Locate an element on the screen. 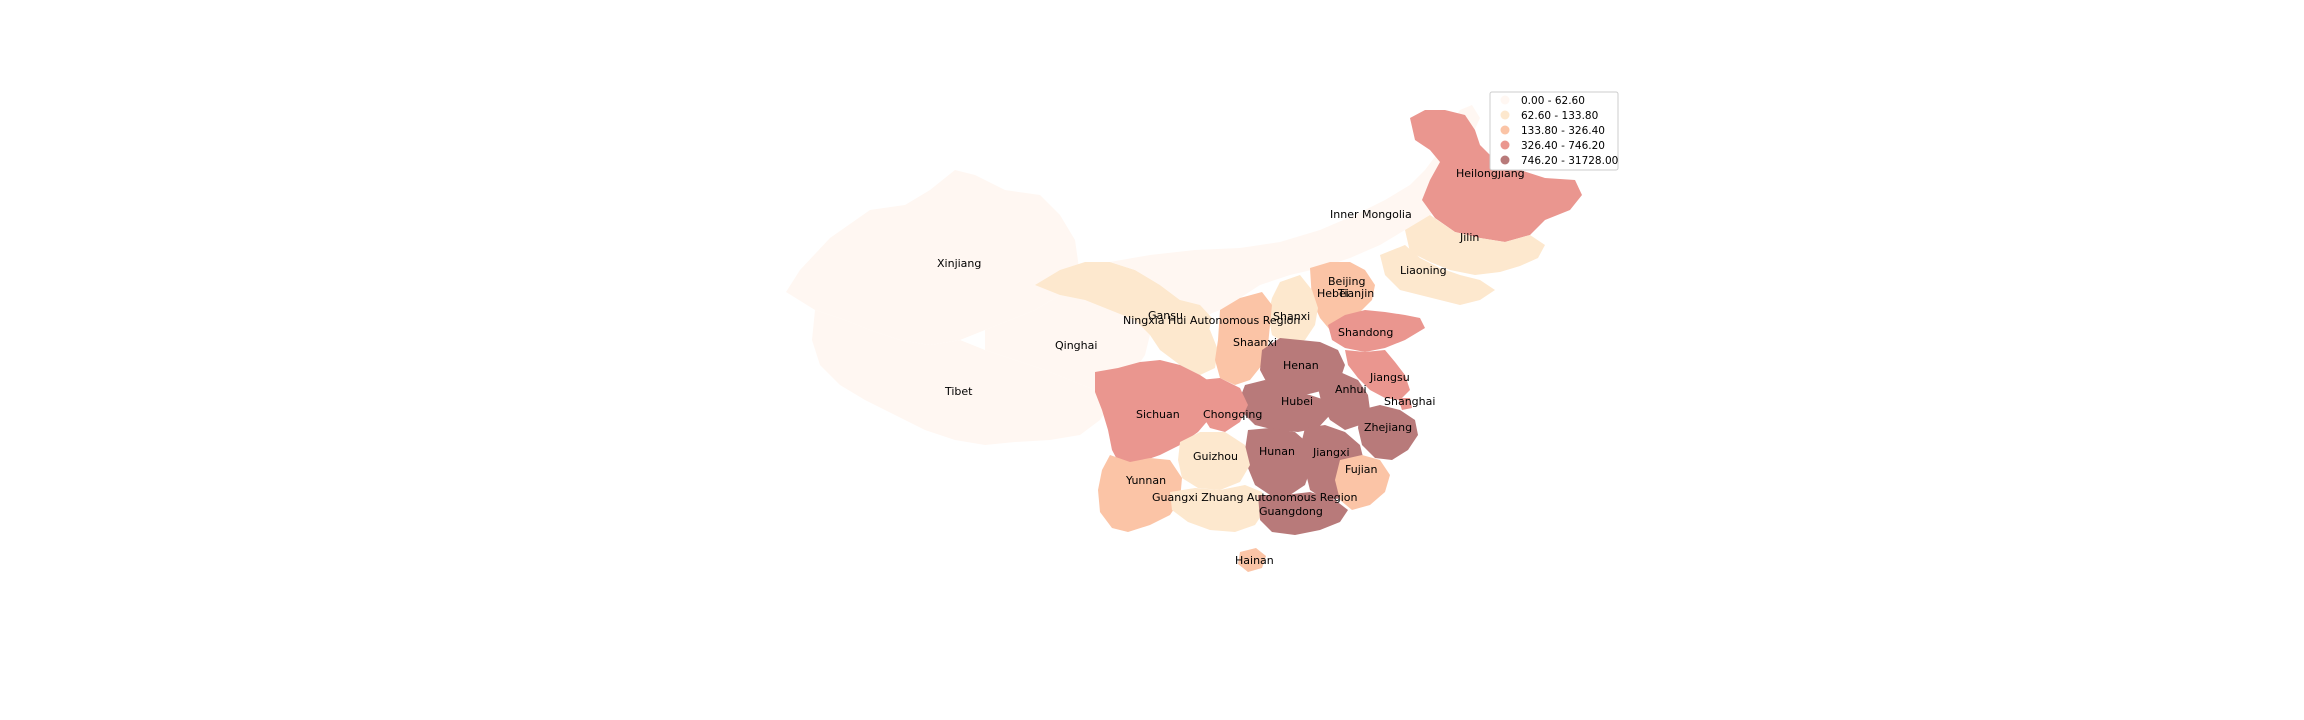 Image resolution: width=2304 pixels, height=720 pixels. label-jiangsu: Jiangsu is located at coordinates (1389, 377).